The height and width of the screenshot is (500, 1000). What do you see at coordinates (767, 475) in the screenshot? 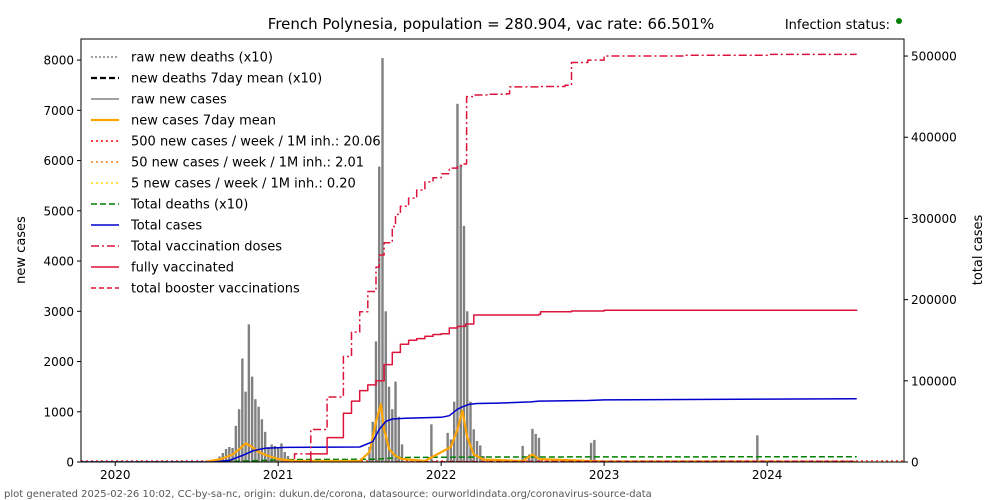
I see `x-tick-label: 2024` at bounding box center [767, 475].